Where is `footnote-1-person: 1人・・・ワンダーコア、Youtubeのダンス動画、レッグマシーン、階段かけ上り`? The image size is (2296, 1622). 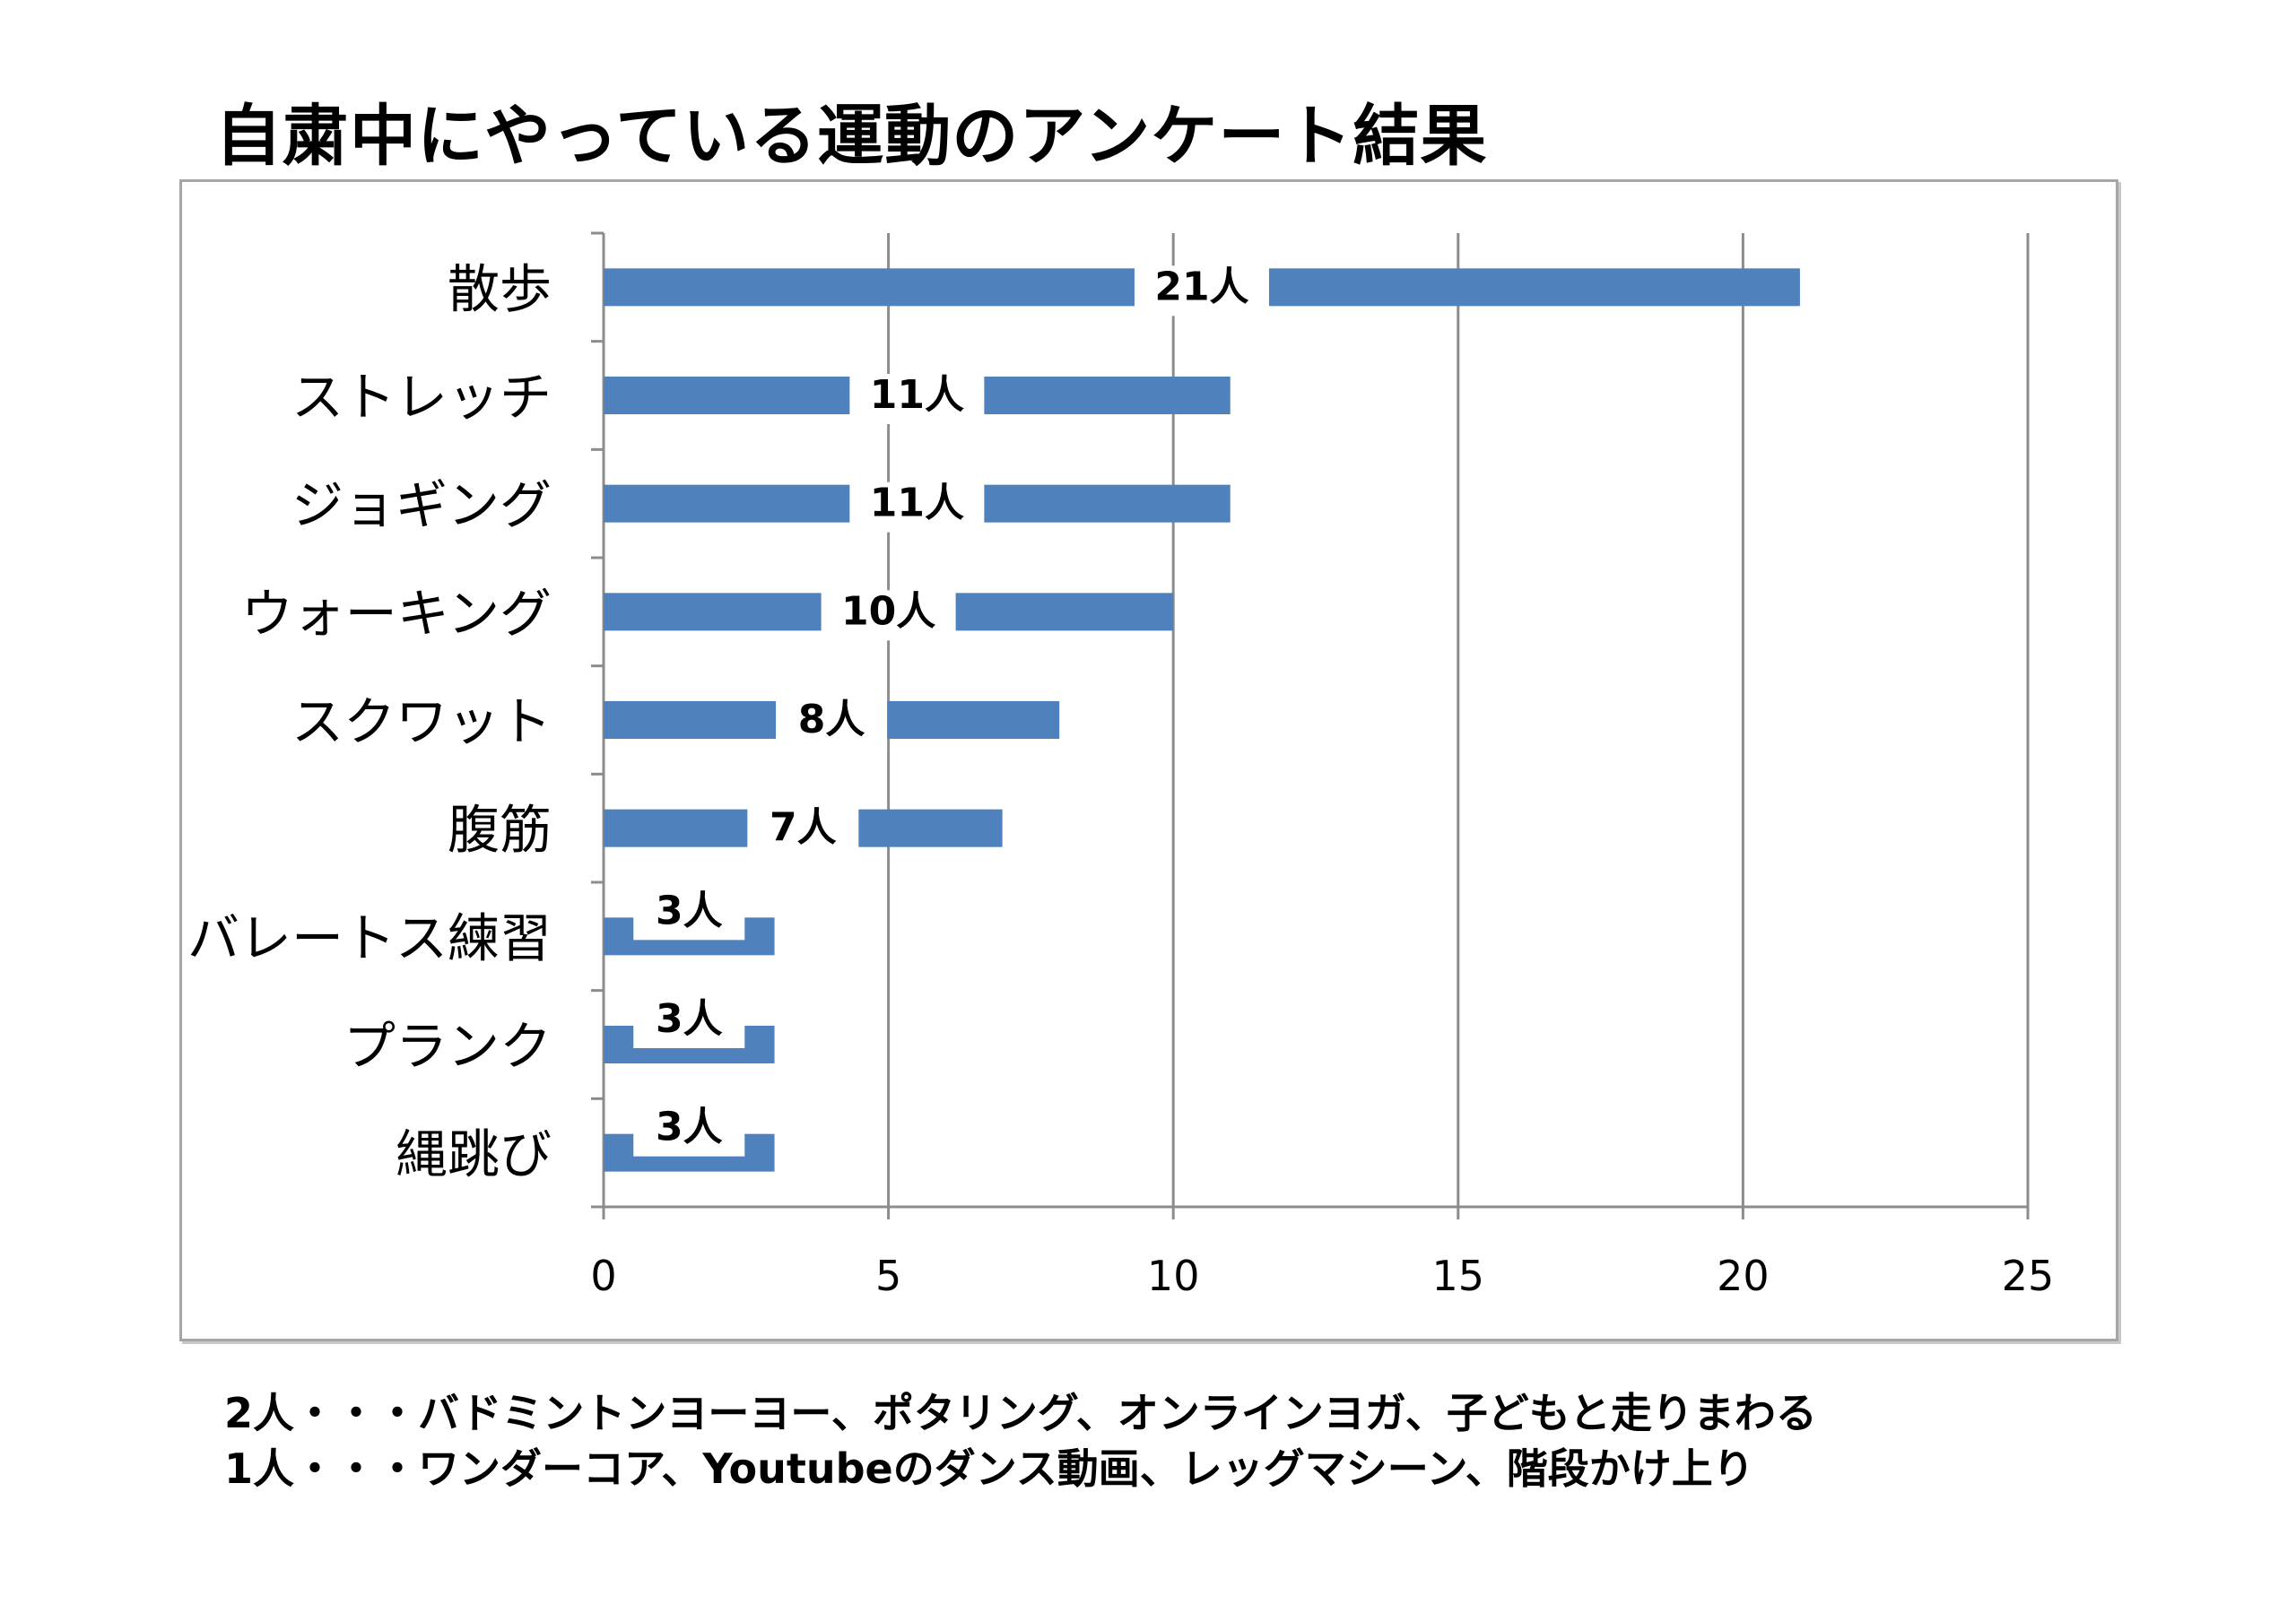
footnote-1-person: 1人・・・ワンダーコア、Youtubeのダンス動画、レッグマシーン、階段かけ上り is located at coordinates (989, 1468).